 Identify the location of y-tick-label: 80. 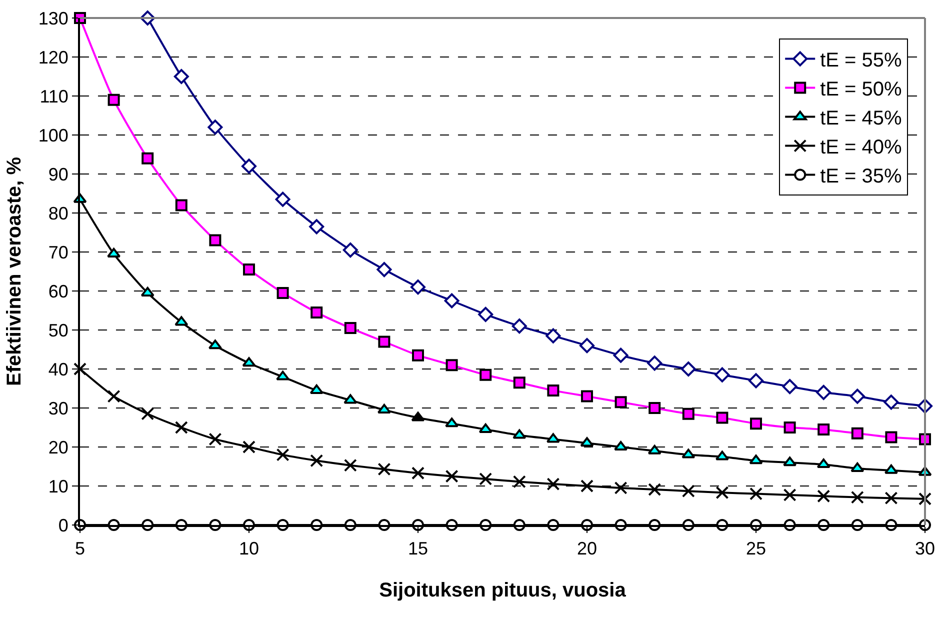
(58, 213).